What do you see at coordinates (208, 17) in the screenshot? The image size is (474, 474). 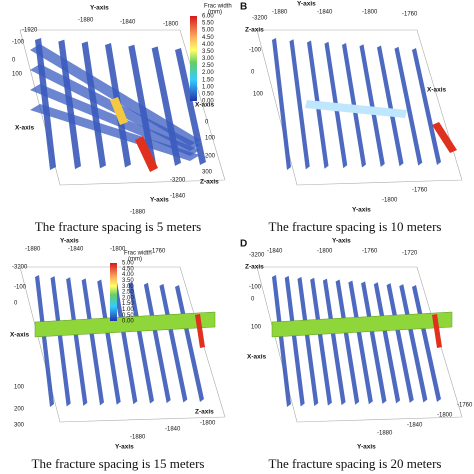 I see `colorbar-label: 6.00` at bounding box center [208, 17].